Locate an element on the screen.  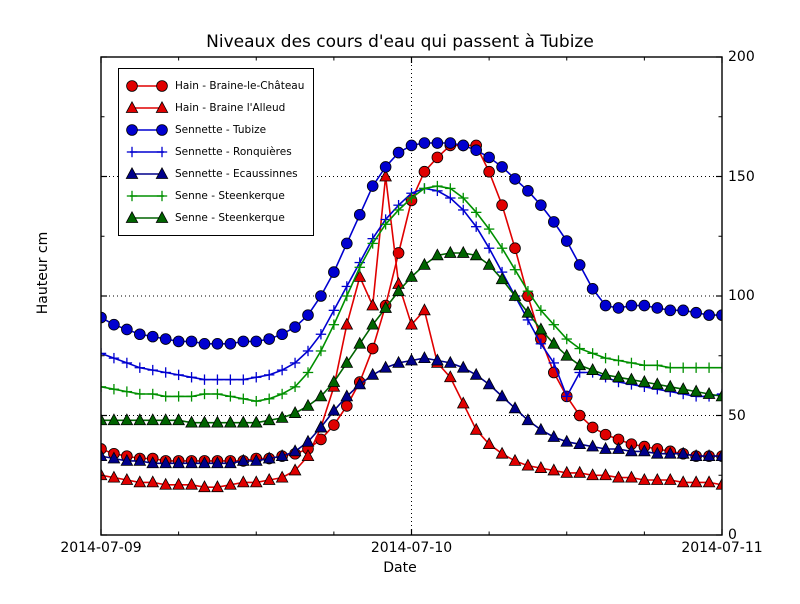
legend-label-5: Senne - Steenkerque is located at coordinates (230, 196).